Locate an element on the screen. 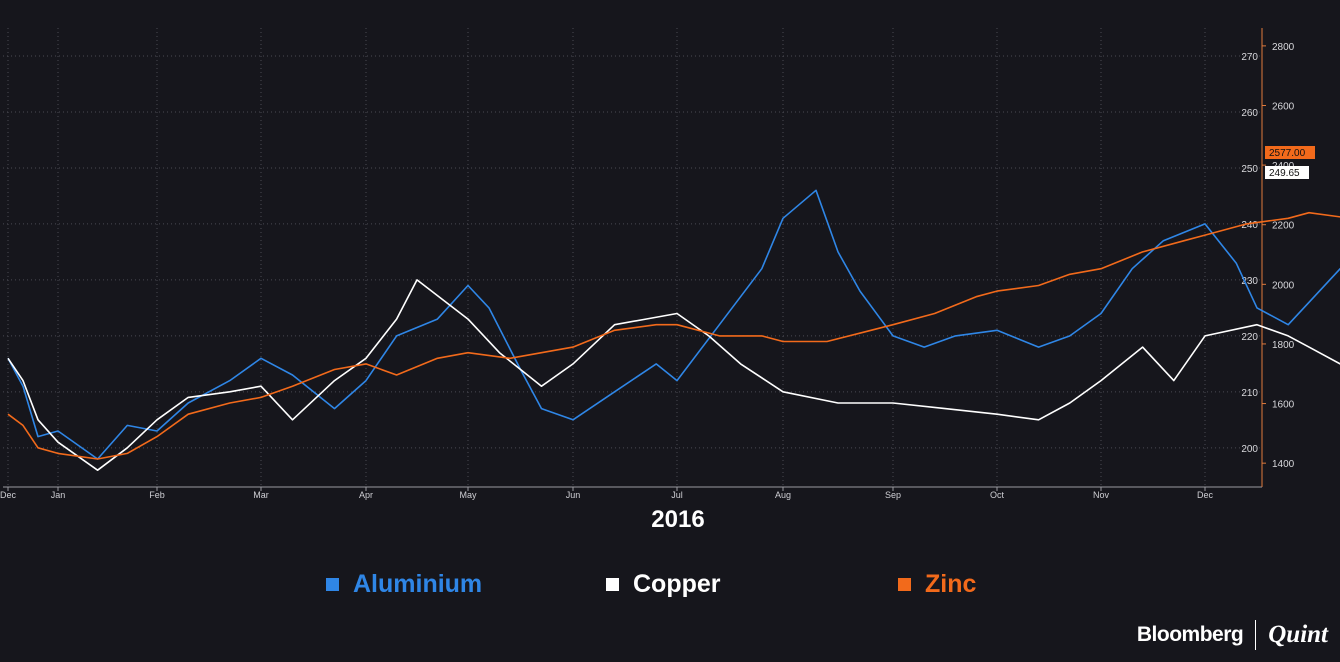  x-tick-label: Jul is located at coordinates (677, 495).